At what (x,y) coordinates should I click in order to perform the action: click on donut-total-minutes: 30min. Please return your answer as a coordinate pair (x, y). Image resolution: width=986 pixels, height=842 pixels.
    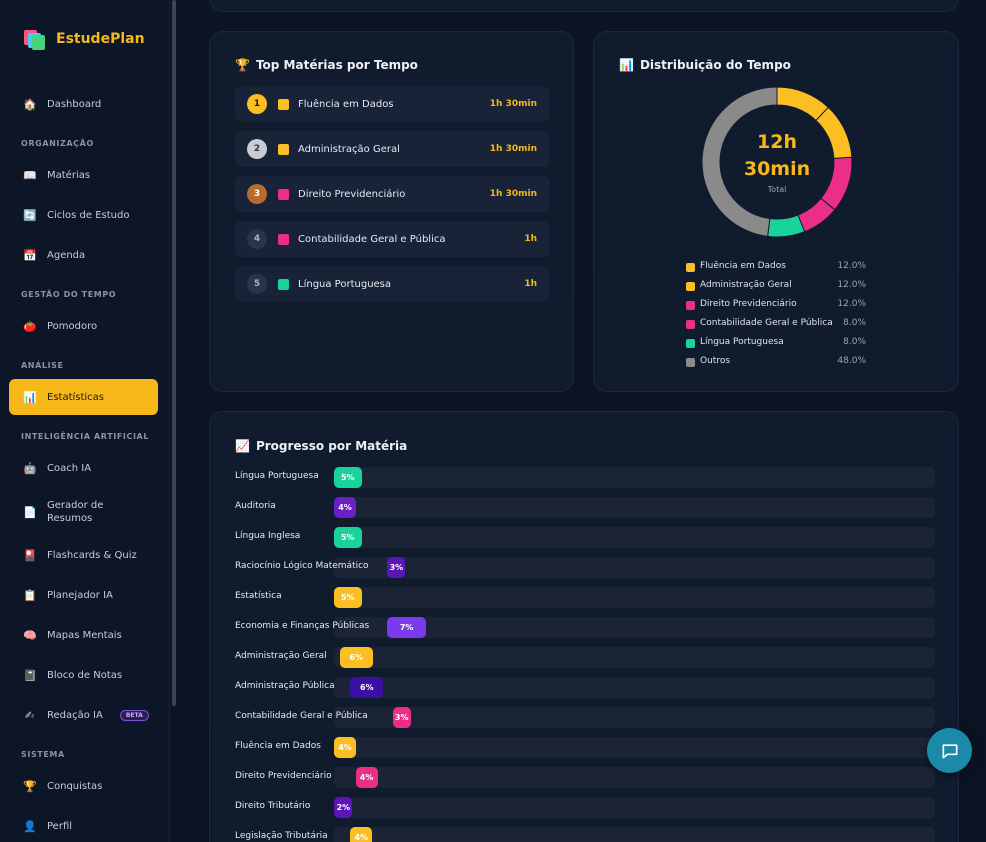
    Looking at the image, I should click on (777, 169).